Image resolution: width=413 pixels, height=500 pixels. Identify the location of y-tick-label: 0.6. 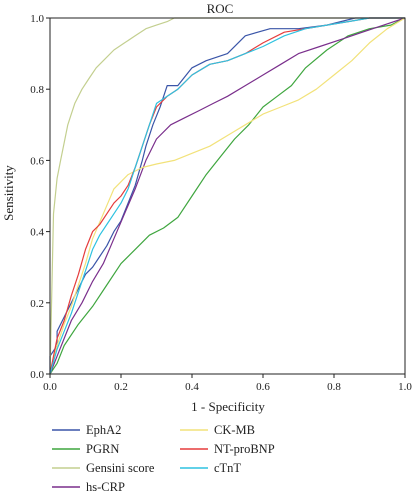
(37, 161).